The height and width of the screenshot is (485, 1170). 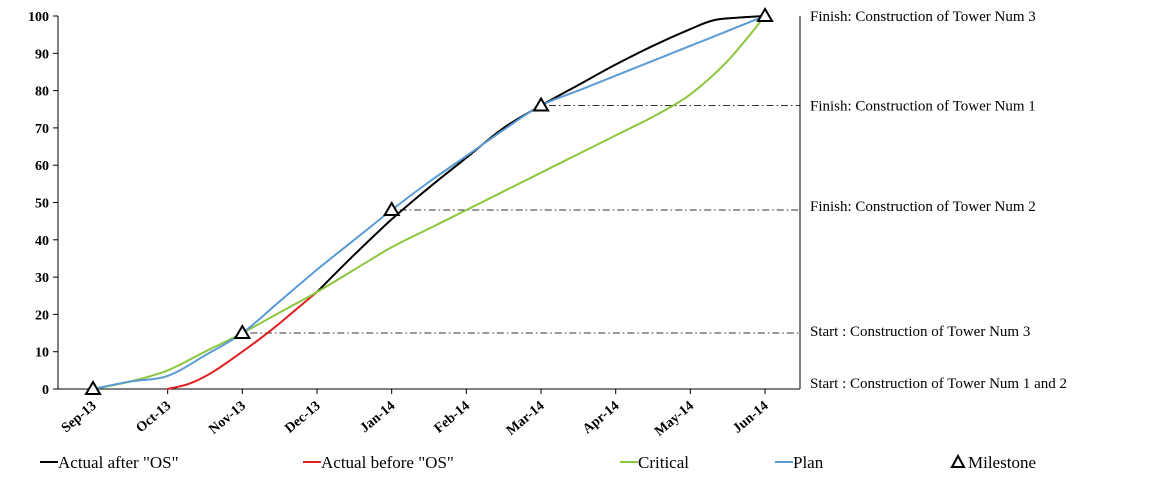 I want to click on y-axis-ticks: 0 10 20 30 40 50 60 70 80 90 100, so click(x=43, y=204).